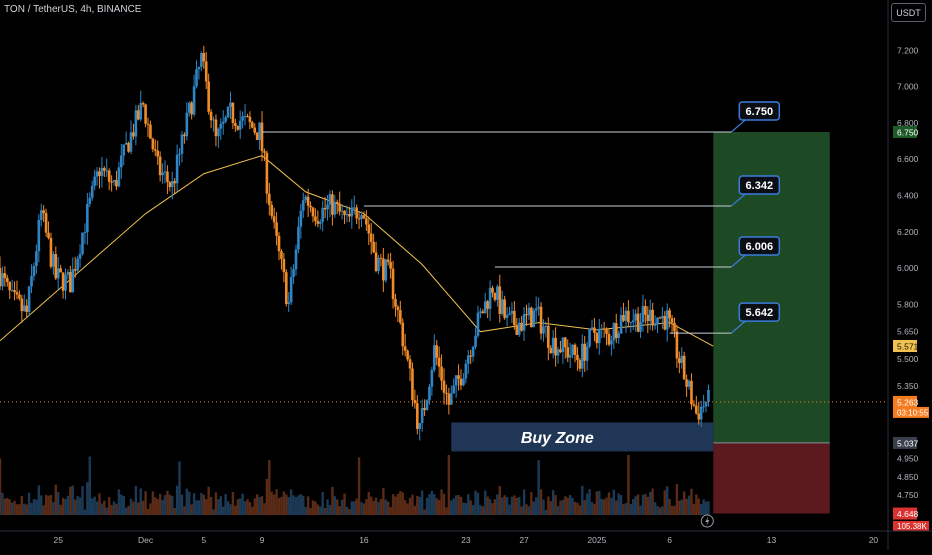 Image resolution: width=932 pixels, height=555 pixels. Describe the element at coordinates (908, 514) in the screenshot. I see `price-marker-label: 4.648` at that location.